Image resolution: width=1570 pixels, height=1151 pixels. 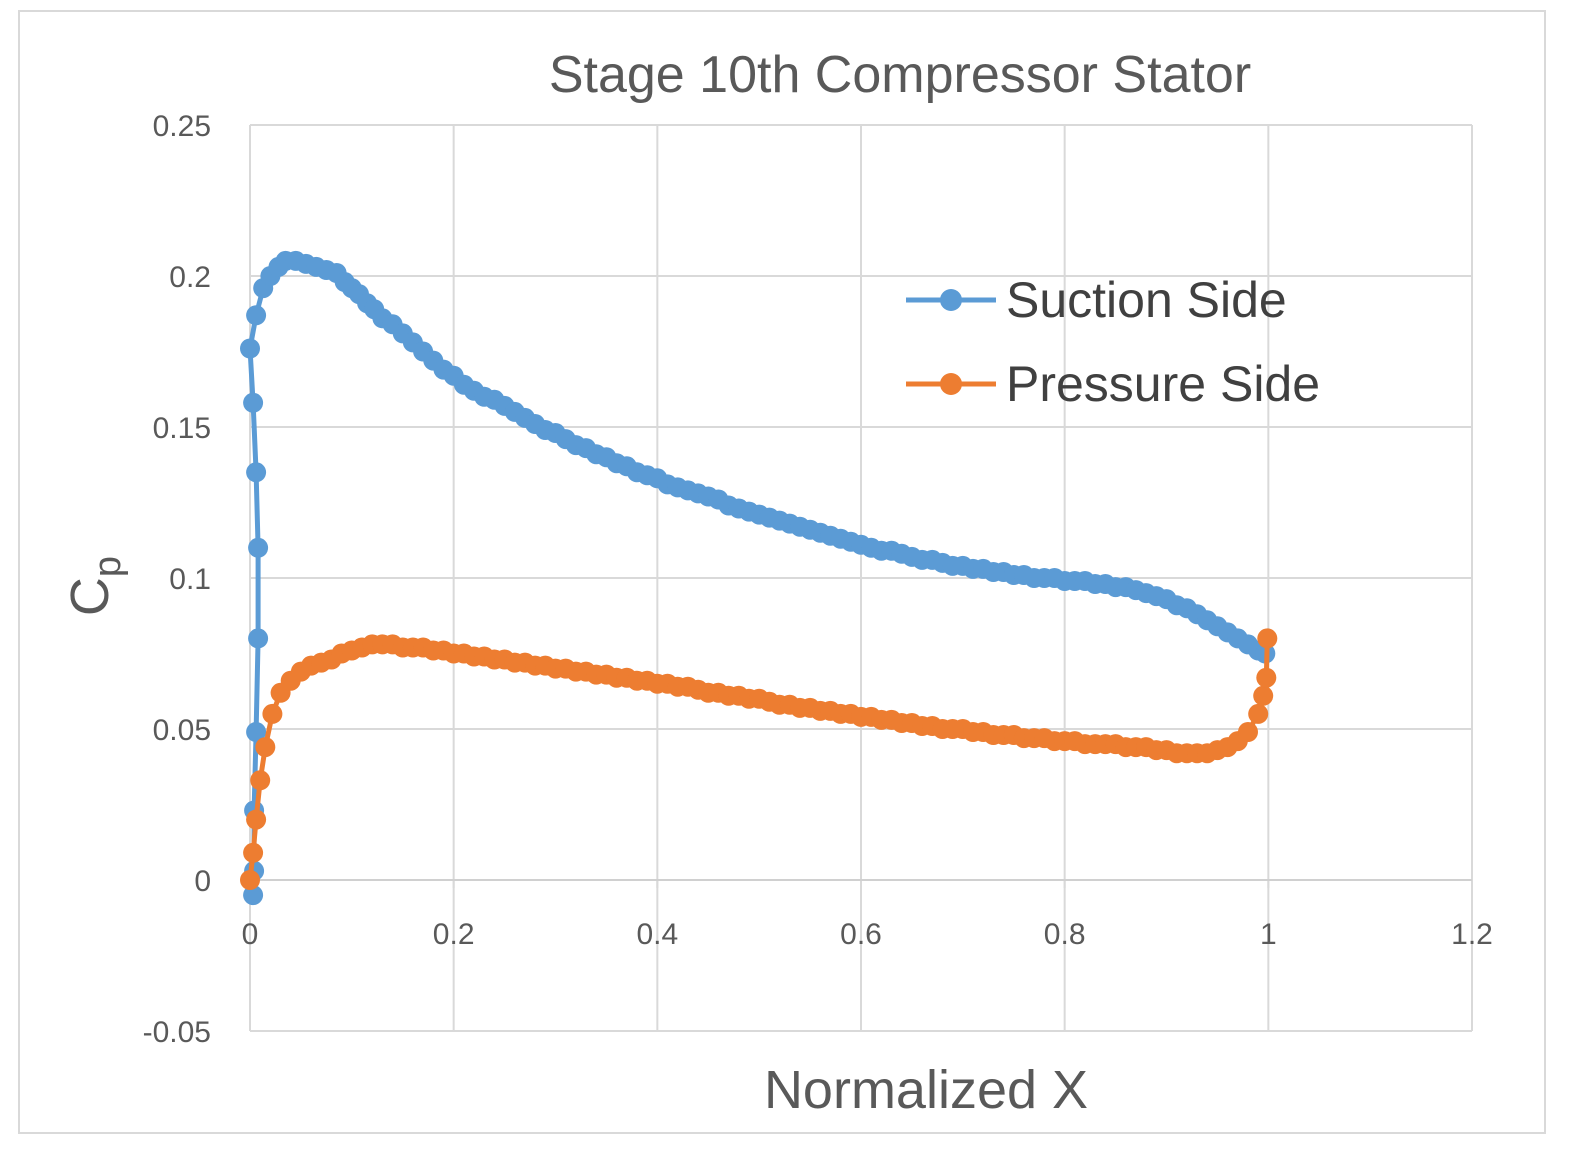 I want to click on y-axis-title: Cp, so click(x=94, y=586).